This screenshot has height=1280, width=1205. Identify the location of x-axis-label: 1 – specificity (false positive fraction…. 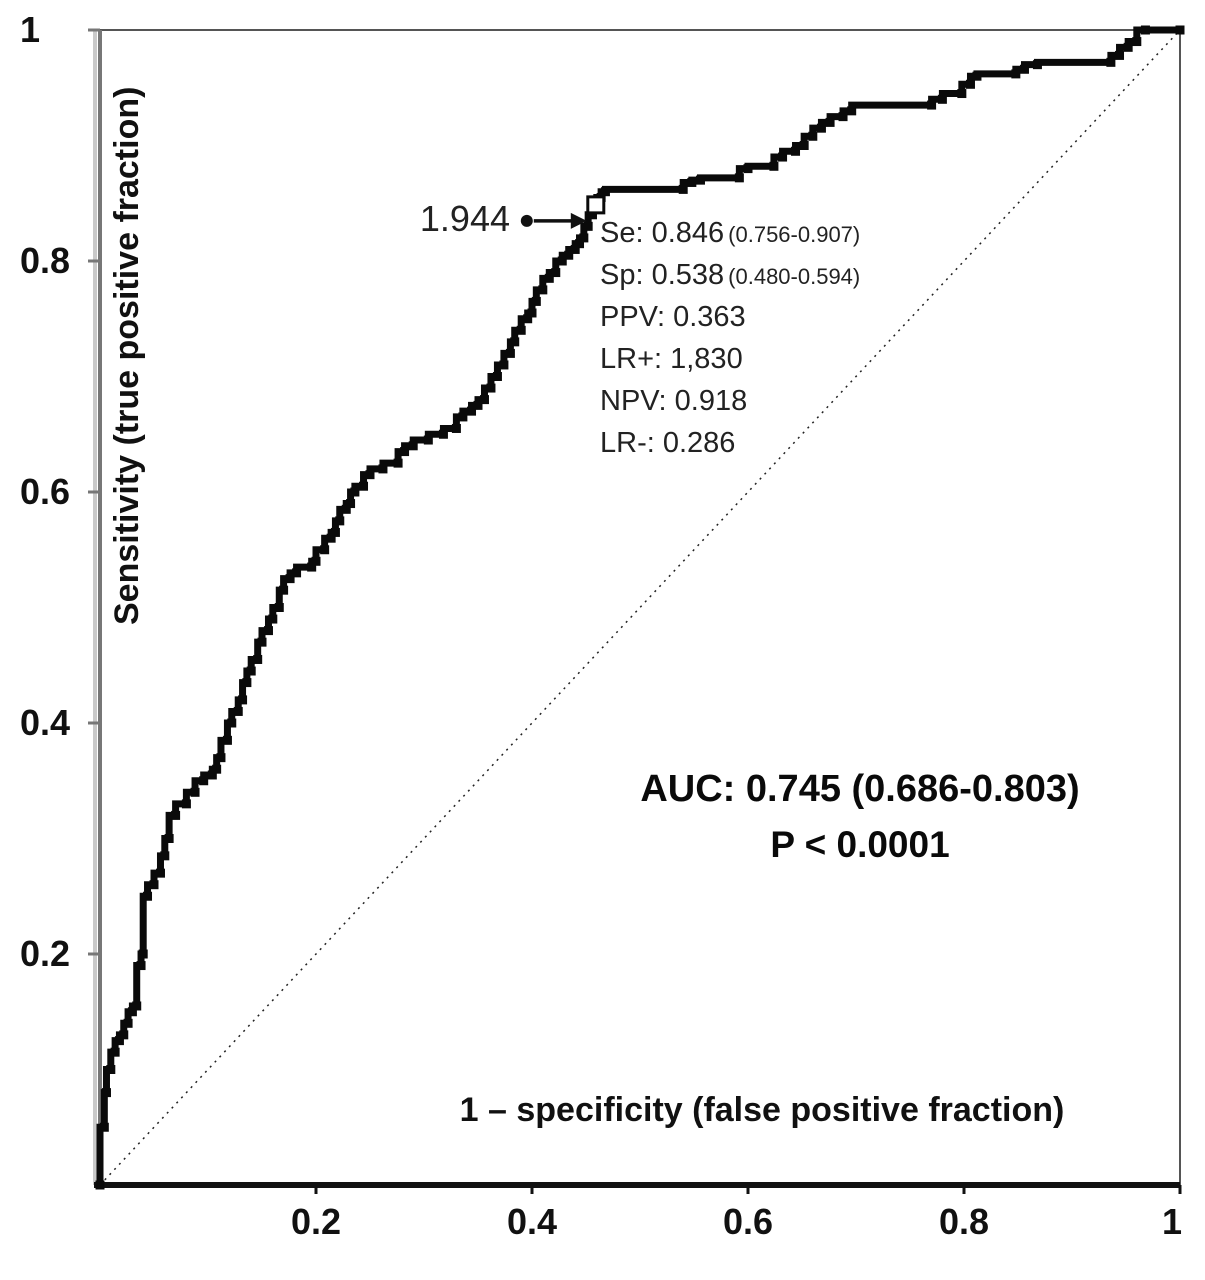
(762, 1110).